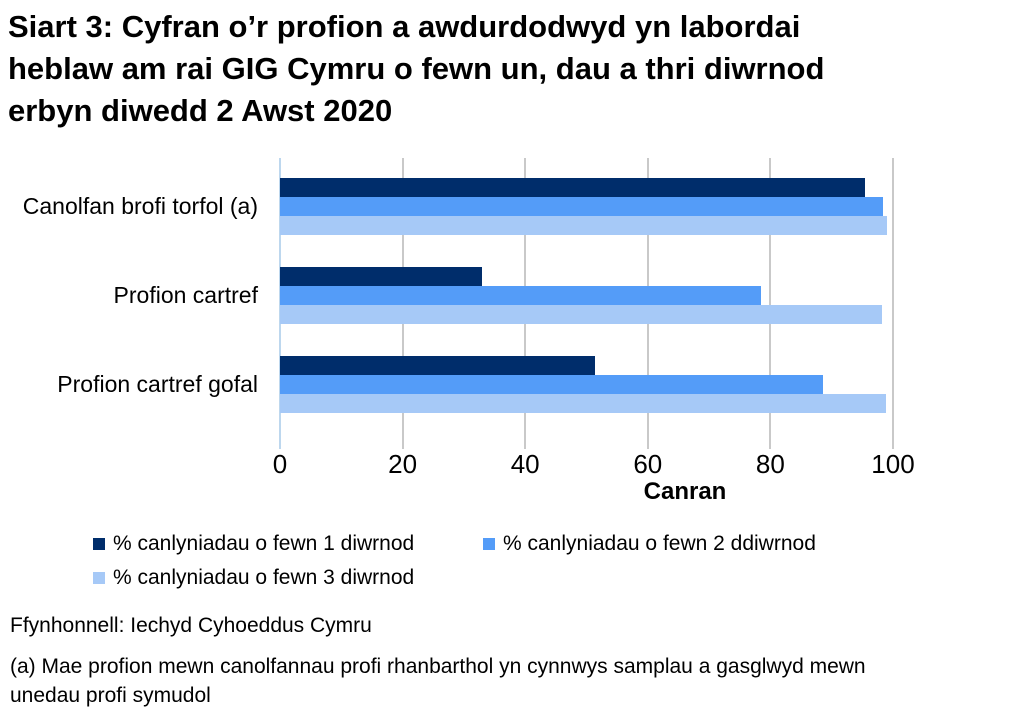  I want to click on legend-label: % canlyniadau o fewn 3 diwrnod, so click(264, 577).